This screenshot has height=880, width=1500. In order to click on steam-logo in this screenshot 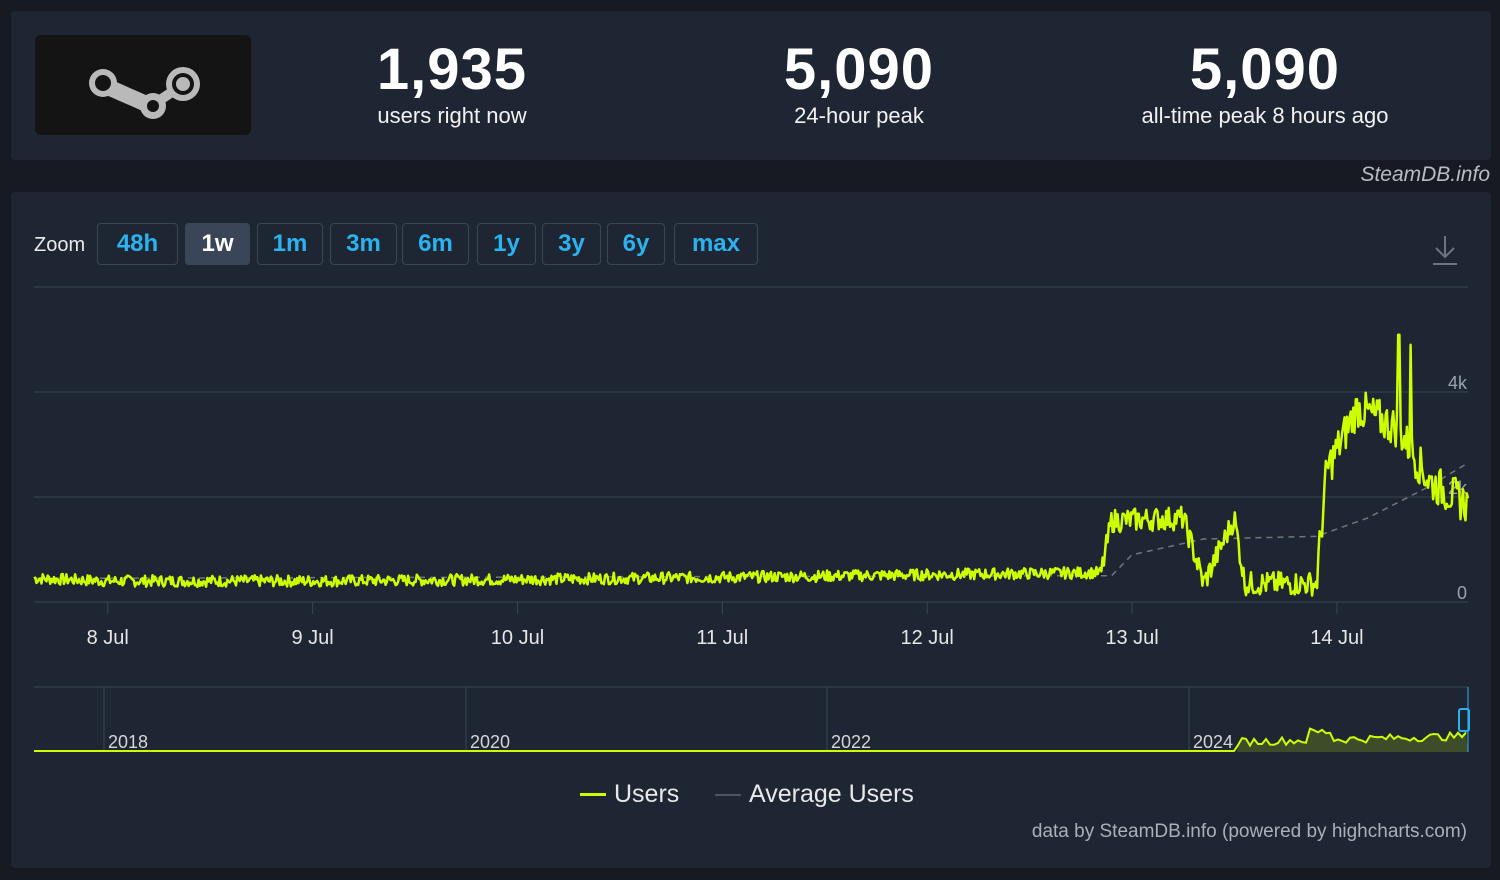, I will do `click(143, 85)`.